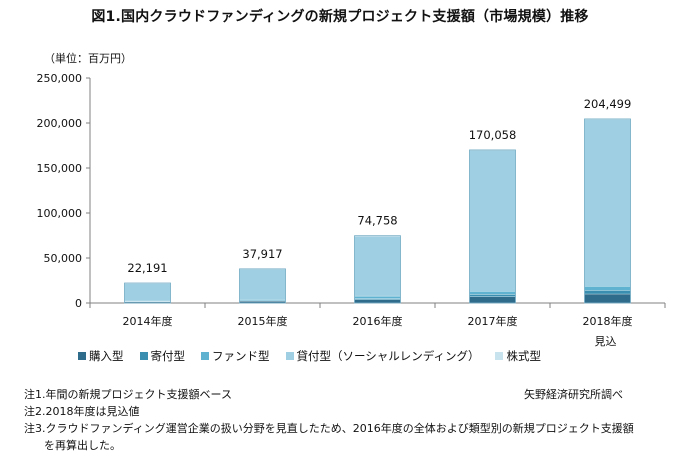 Image resolution: width=680 pixels, height=469 pixels. Describe the element at coordinates (128, 394) in the screenshot. I see `note-1: 注1.年間の新規プロジェクト支援額ベース` at that location.